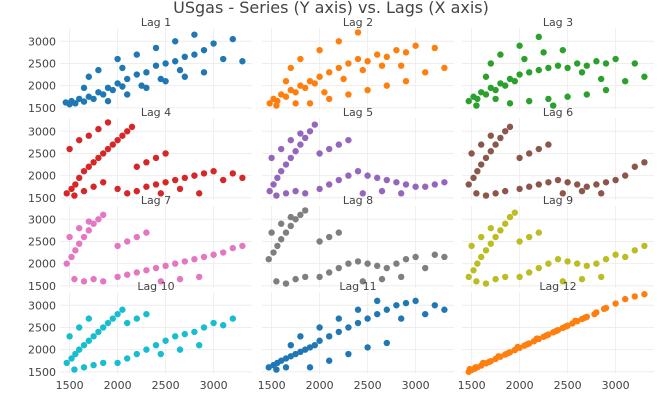 This screenshot has width=663, height=410. Describe the element at coordinates (320, 385) in the screenshot. I see `x-tick-label: 2000` at that location.